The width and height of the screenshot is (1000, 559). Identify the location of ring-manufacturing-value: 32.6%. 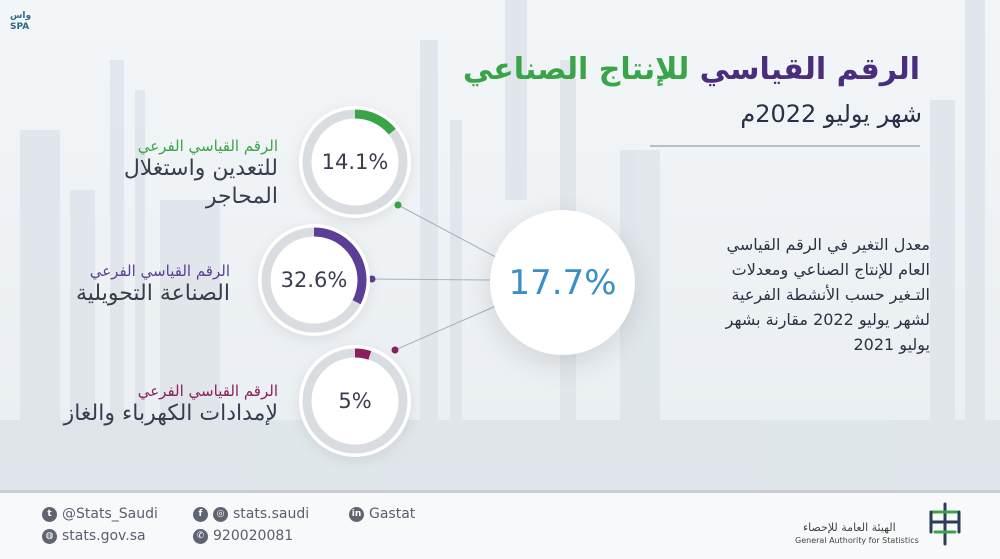
(314, 280).